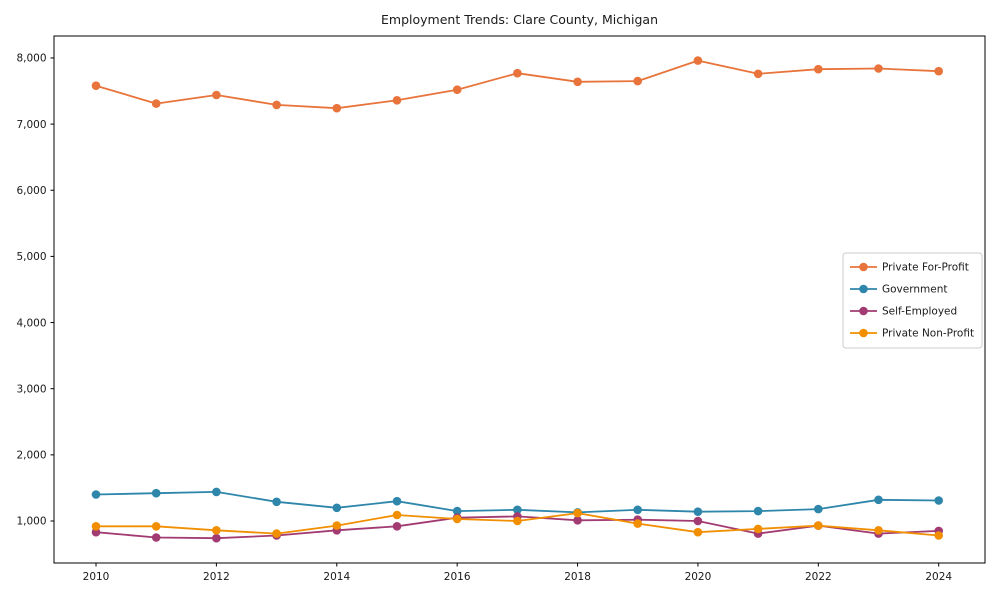 This screenshot has width=1000, height=600. I want to click on x-axis-tick-label: 2024, so click(938, 577).